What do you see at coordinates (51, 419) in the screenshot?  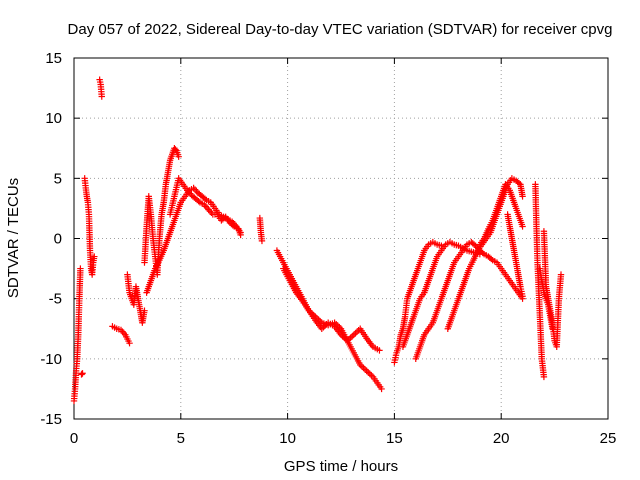 I see `y-tick-label: -15` at bounding box center [51, 419].